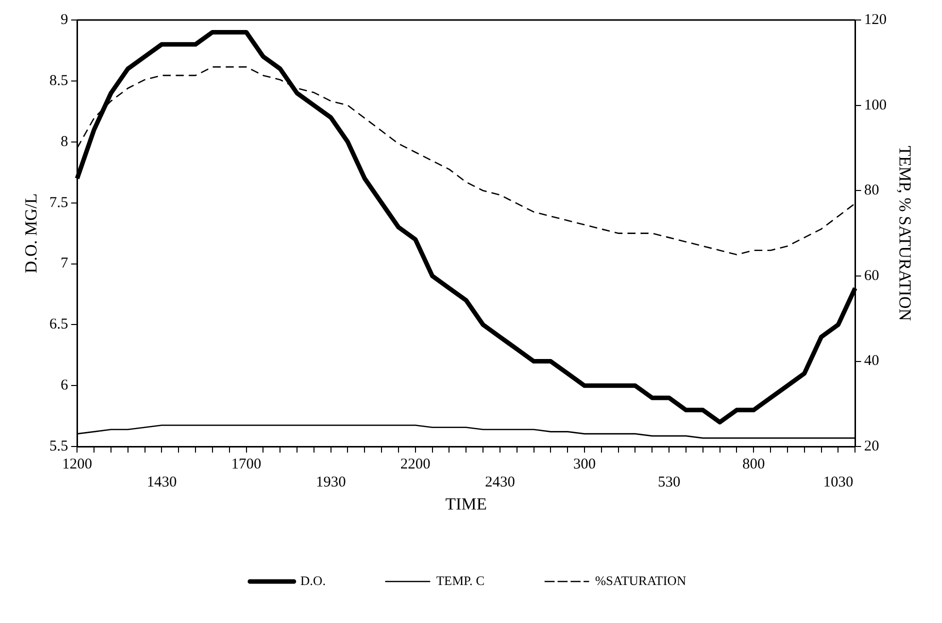  I want to click on x-tick-label: 1930, so click(331, 482).